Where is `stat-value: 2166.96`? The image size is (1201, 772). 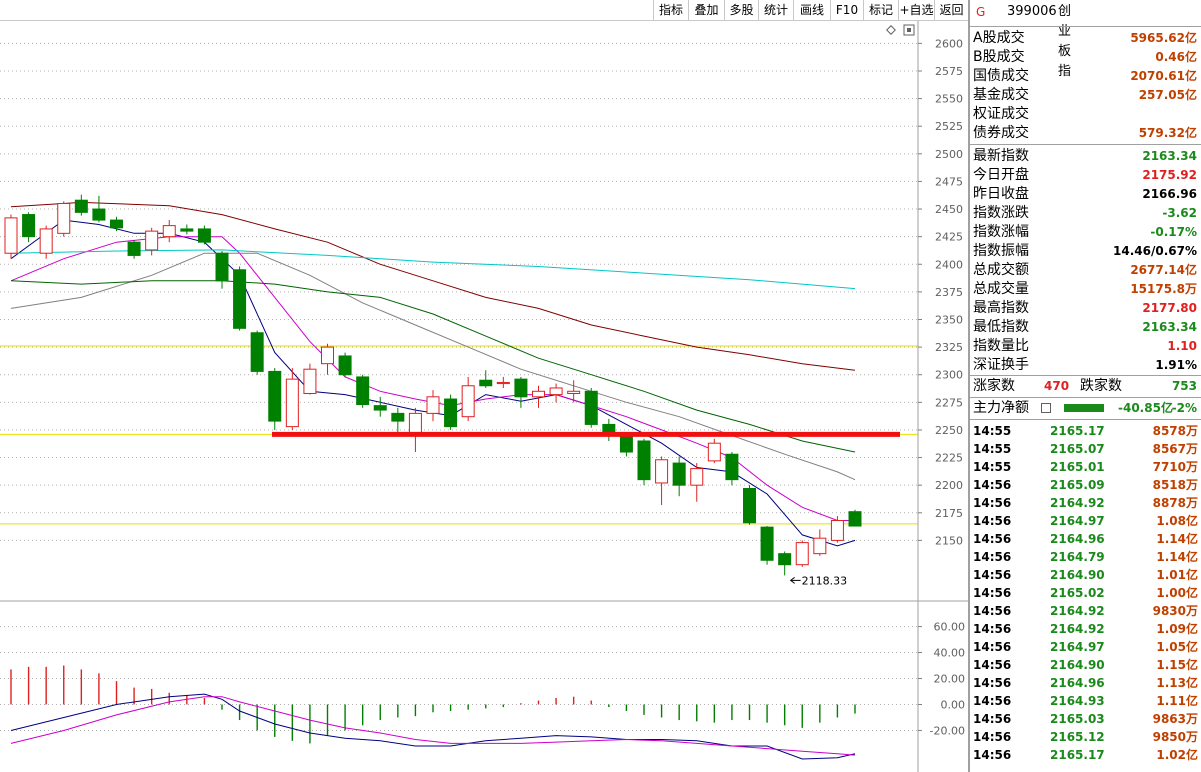 stat-value: 2166.96 is located at coordinates (1169, 194).